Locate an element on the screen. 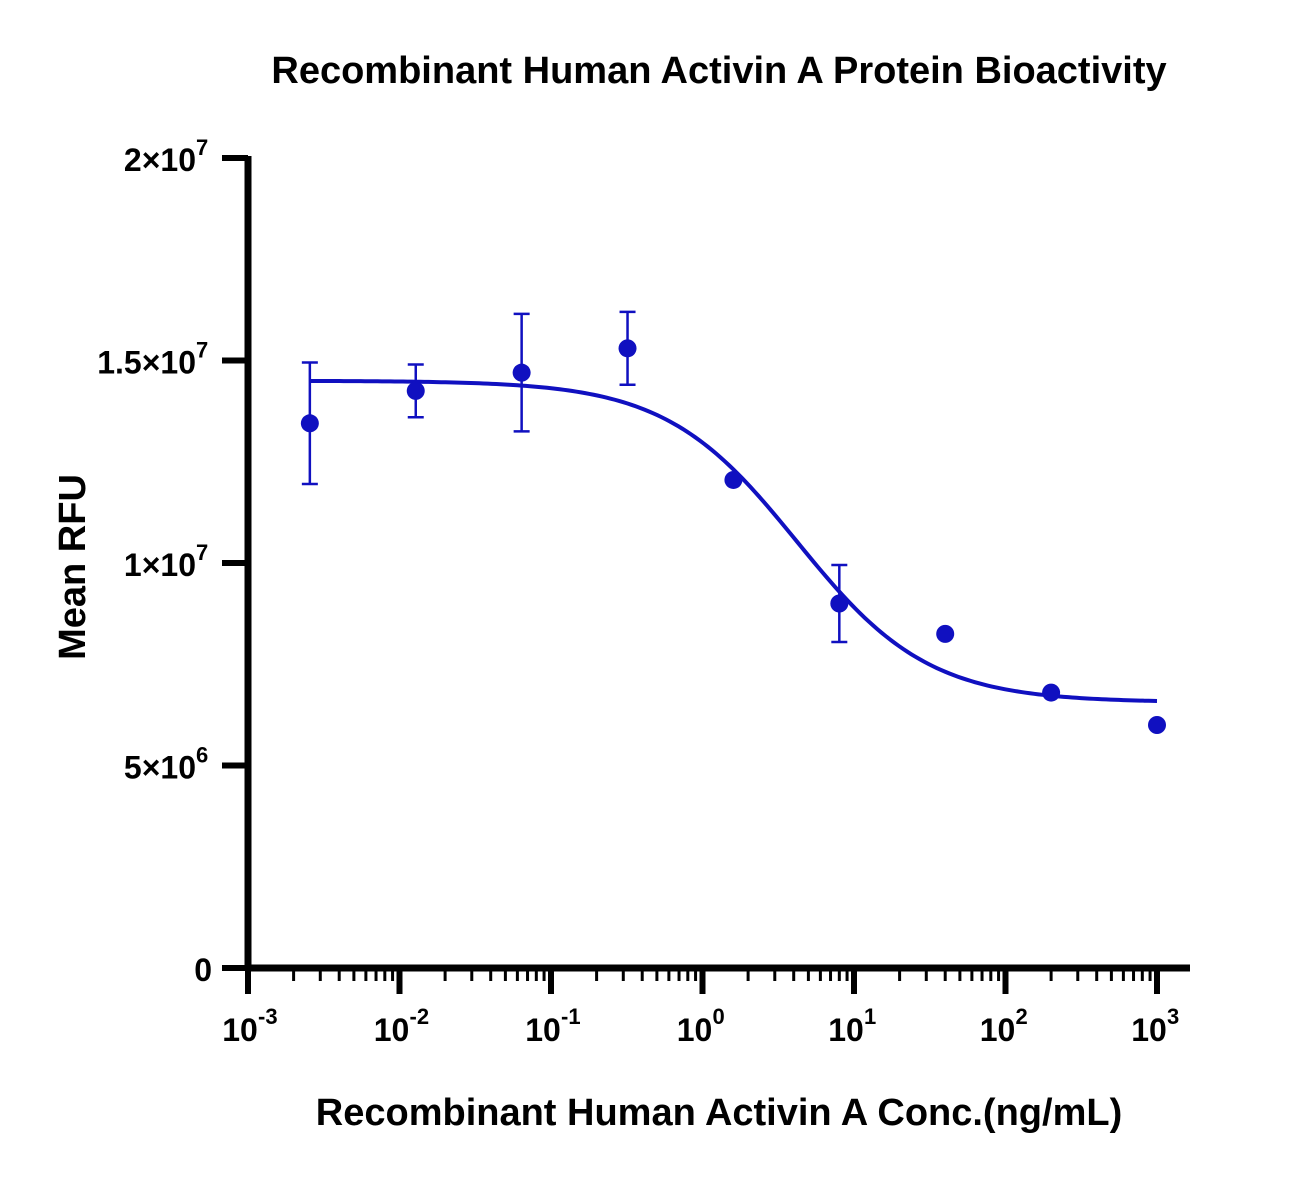  y-tick-label: 0 is located at coordinates (203, 970).